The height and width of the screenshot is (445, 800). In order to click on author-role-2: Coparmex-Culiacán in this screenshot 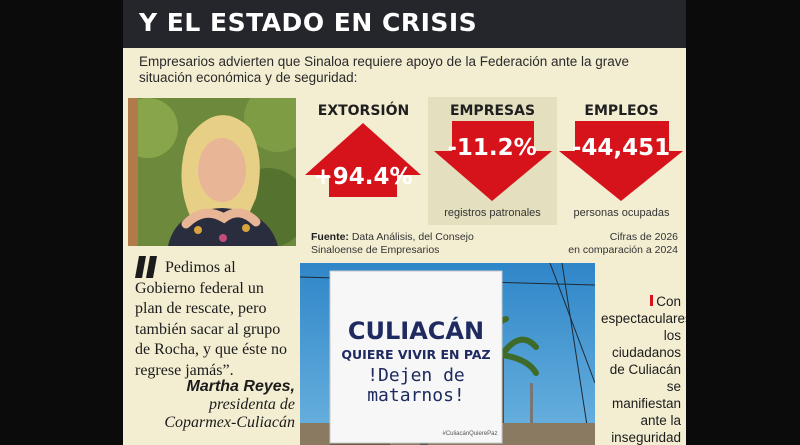, I will do `click(229, 422)`.